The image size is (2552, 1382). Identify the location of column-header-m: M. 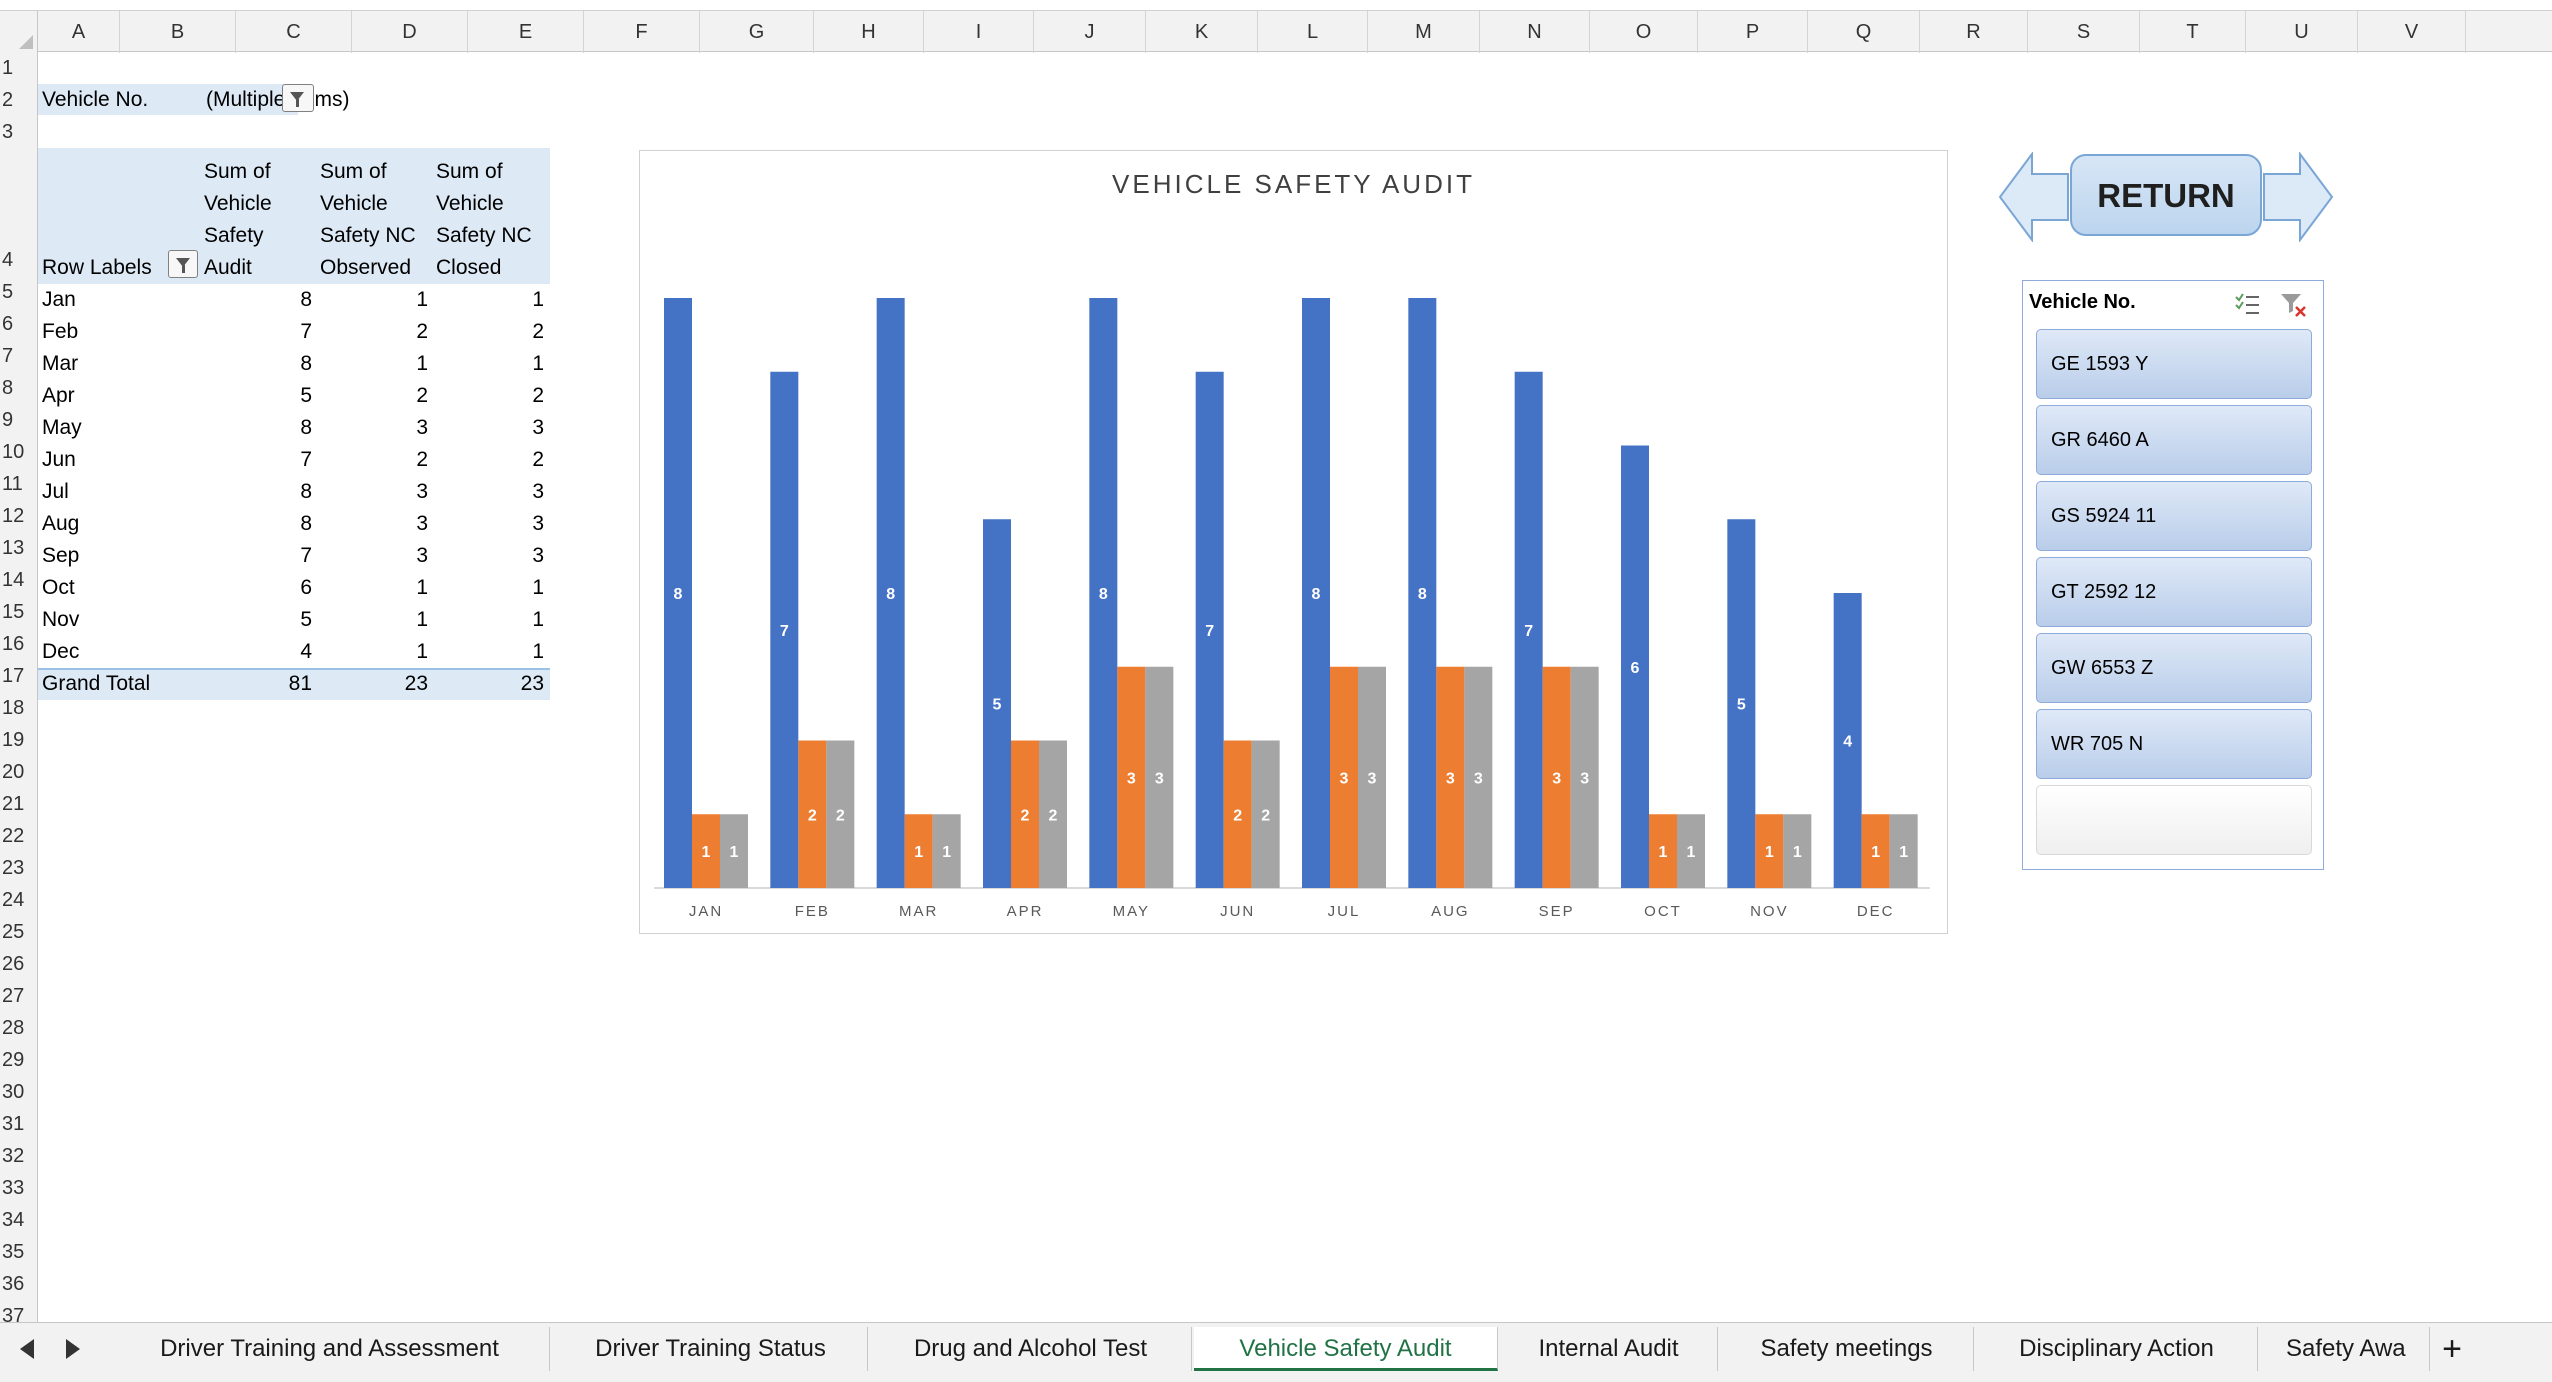
(1424, 32).